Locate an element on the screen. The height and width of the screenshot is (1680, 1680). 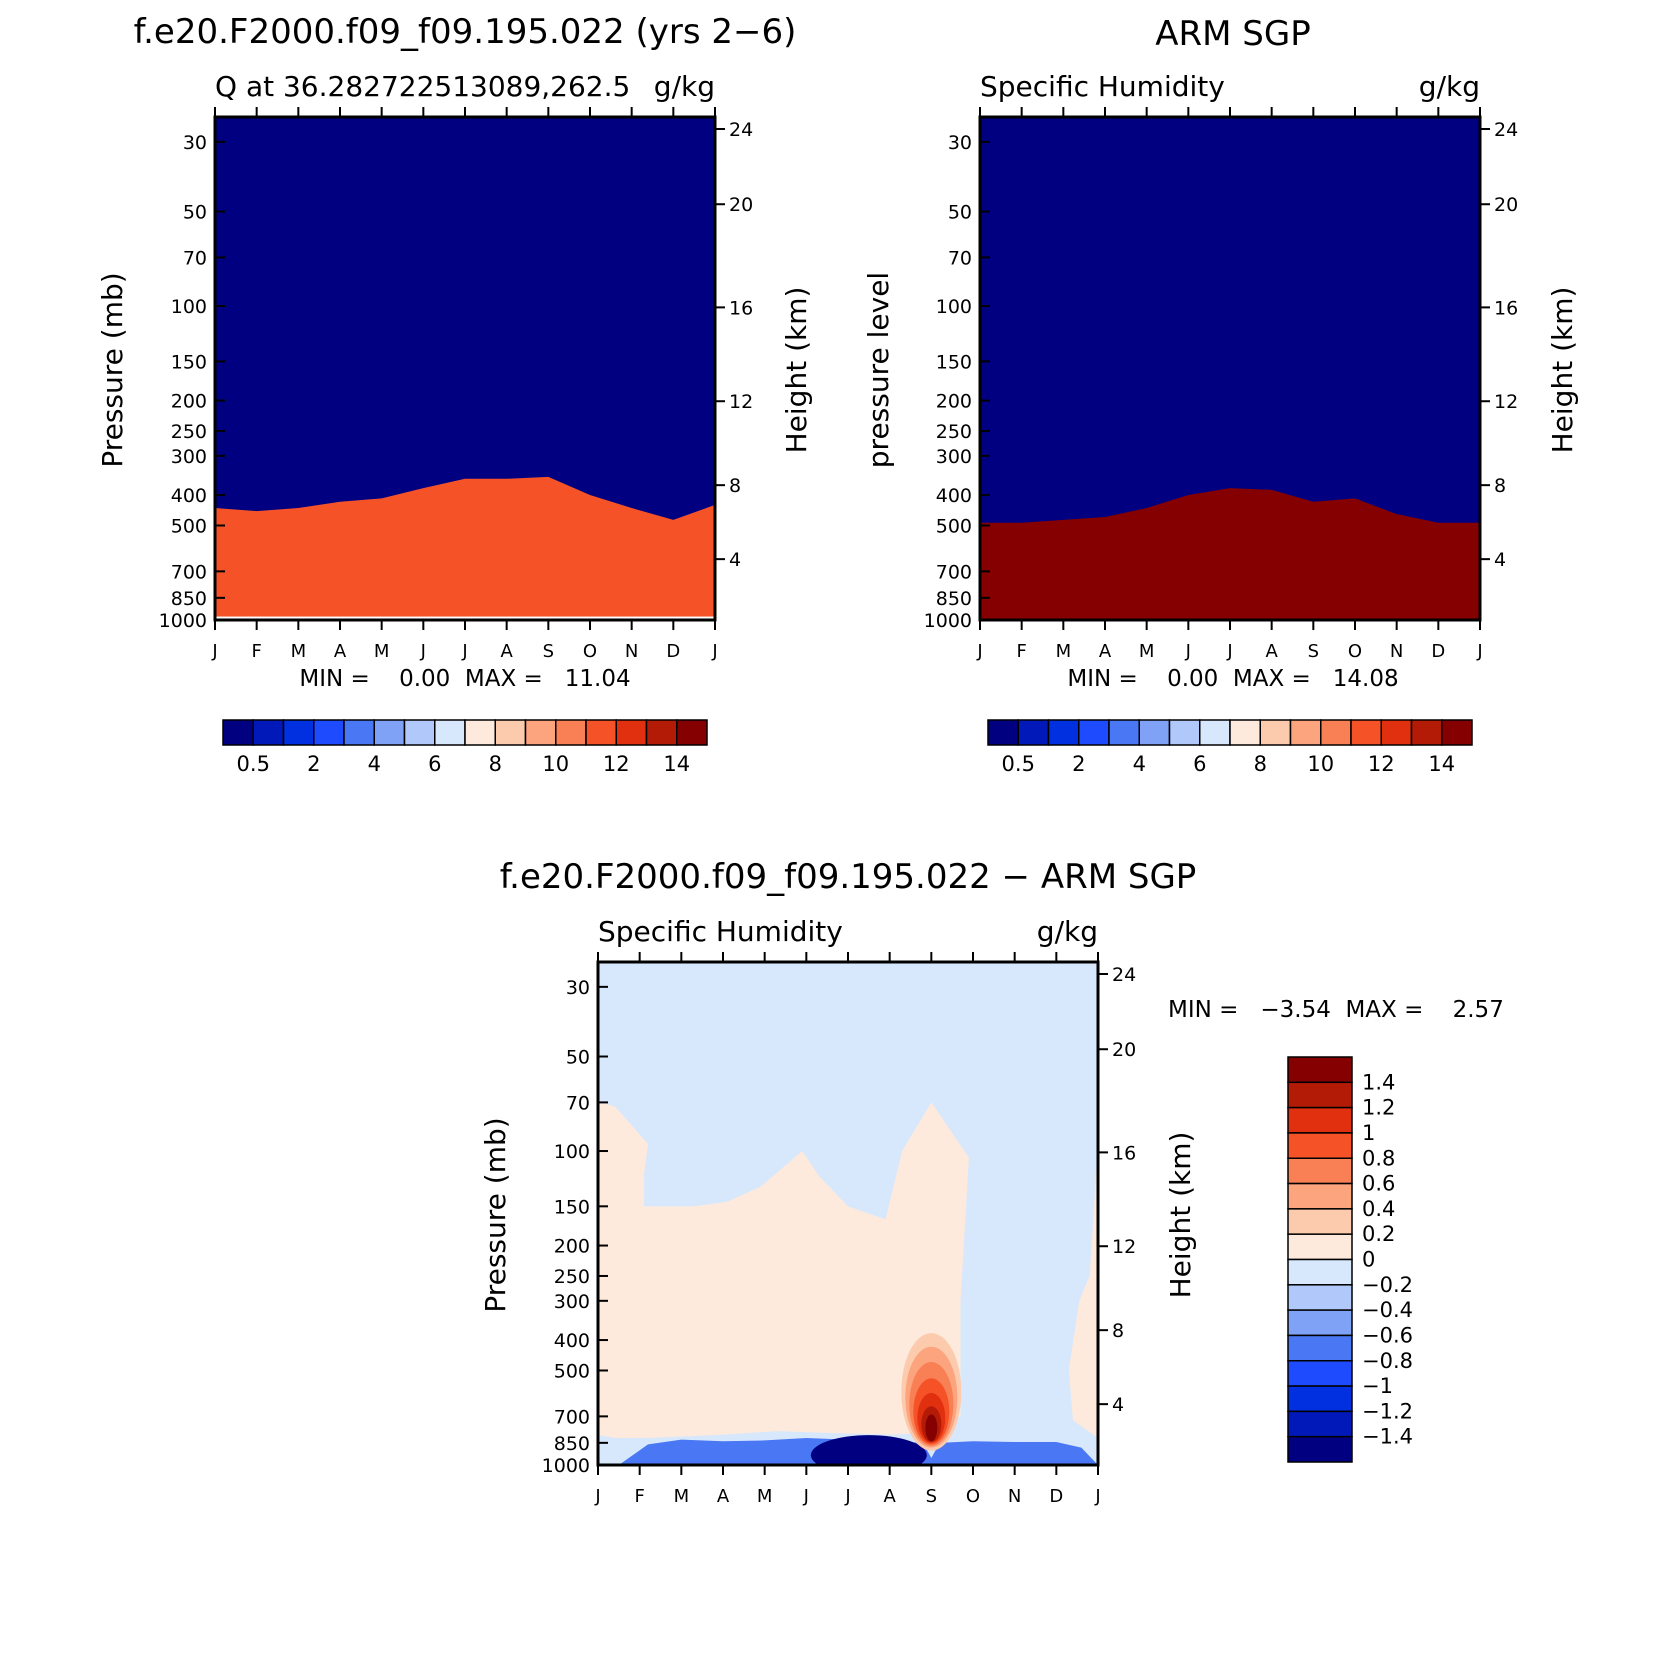
min-max-readout: MIN = −3.54 MAX = 2.57 is located at coordinates (1336, 1010).